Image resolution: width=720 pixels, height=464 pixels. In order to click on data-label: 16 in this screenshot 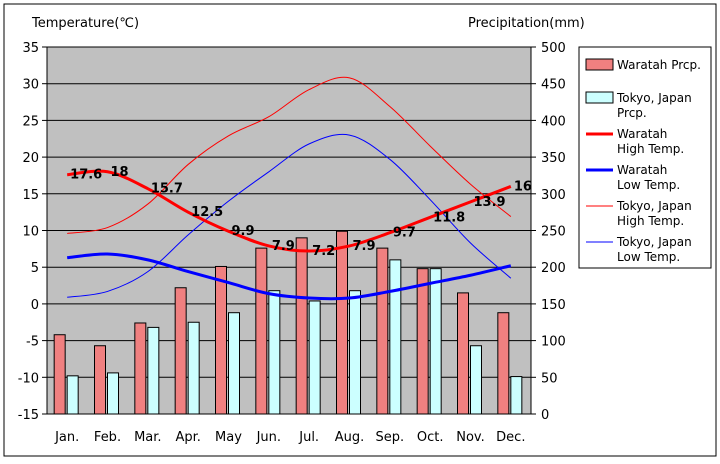, I will do `click(523, 186)`.